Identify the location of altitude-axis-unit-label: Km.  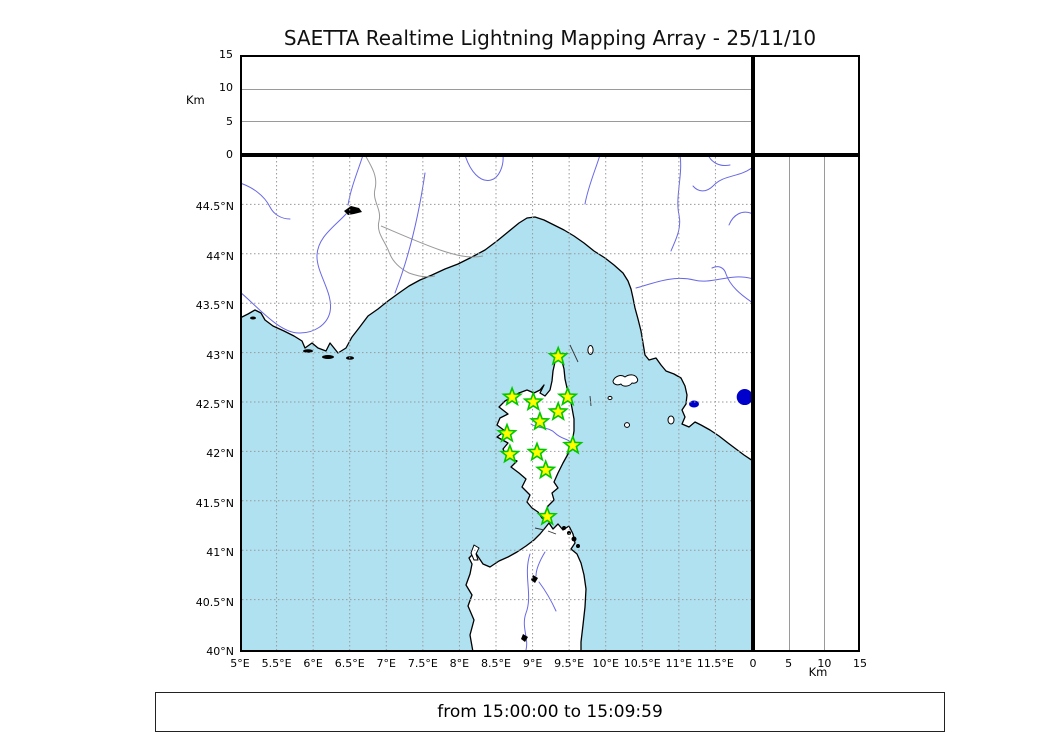
(195, 100).